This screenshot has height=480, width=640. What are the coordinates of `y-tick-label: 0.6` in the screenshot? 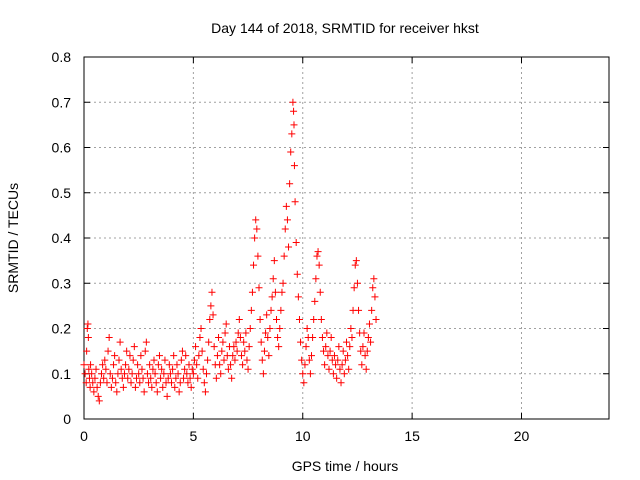 It's located at (62, 148).